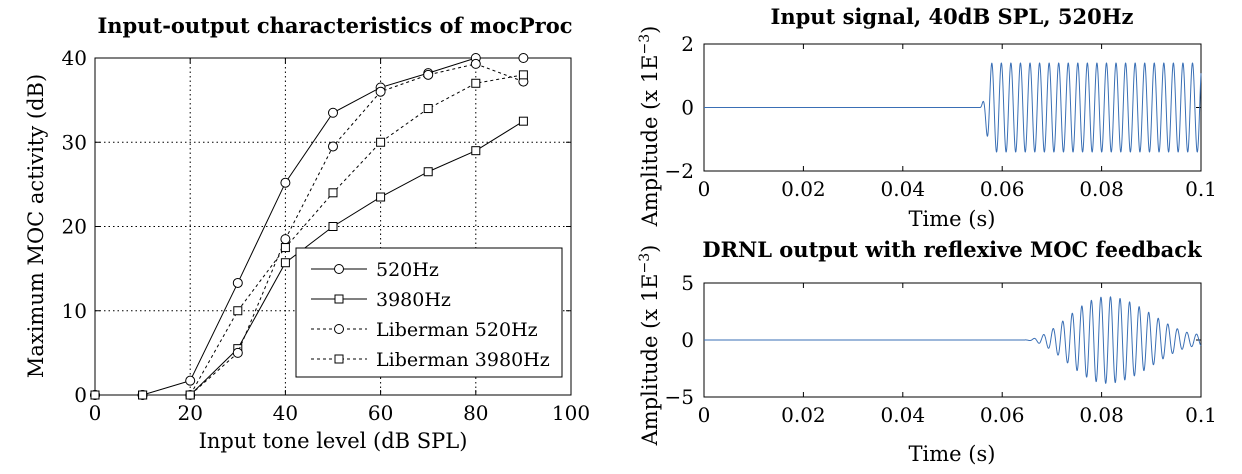  I want to click on io-xtick-label: 0, so click(95, 413).